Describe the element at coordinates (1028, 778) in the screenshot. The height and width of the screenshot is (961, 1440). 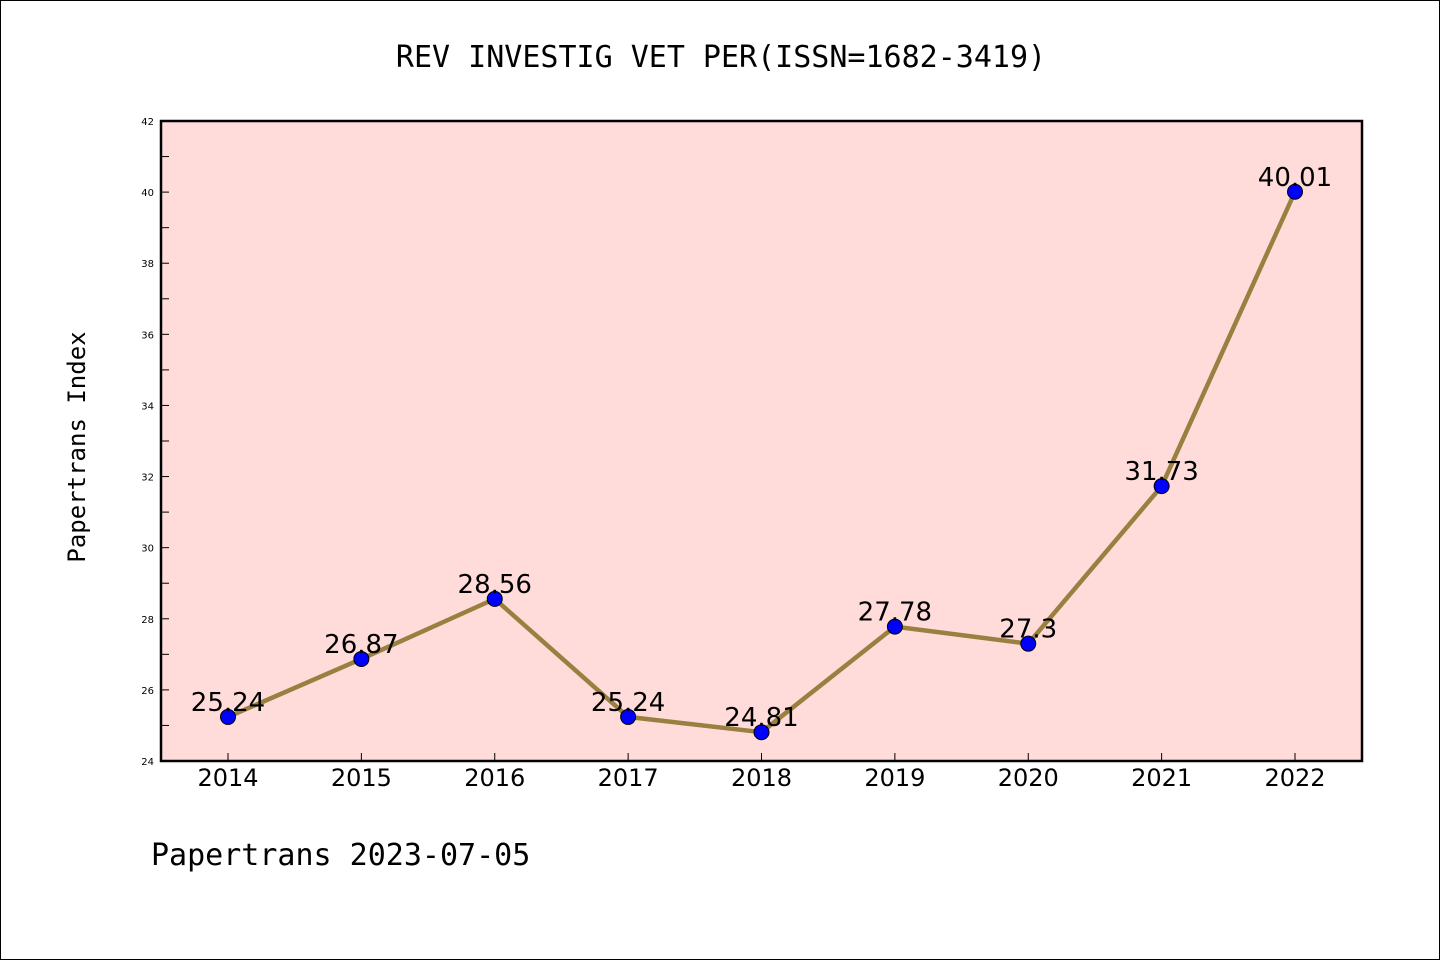
I see `x-tick-label: 2020` at that location.